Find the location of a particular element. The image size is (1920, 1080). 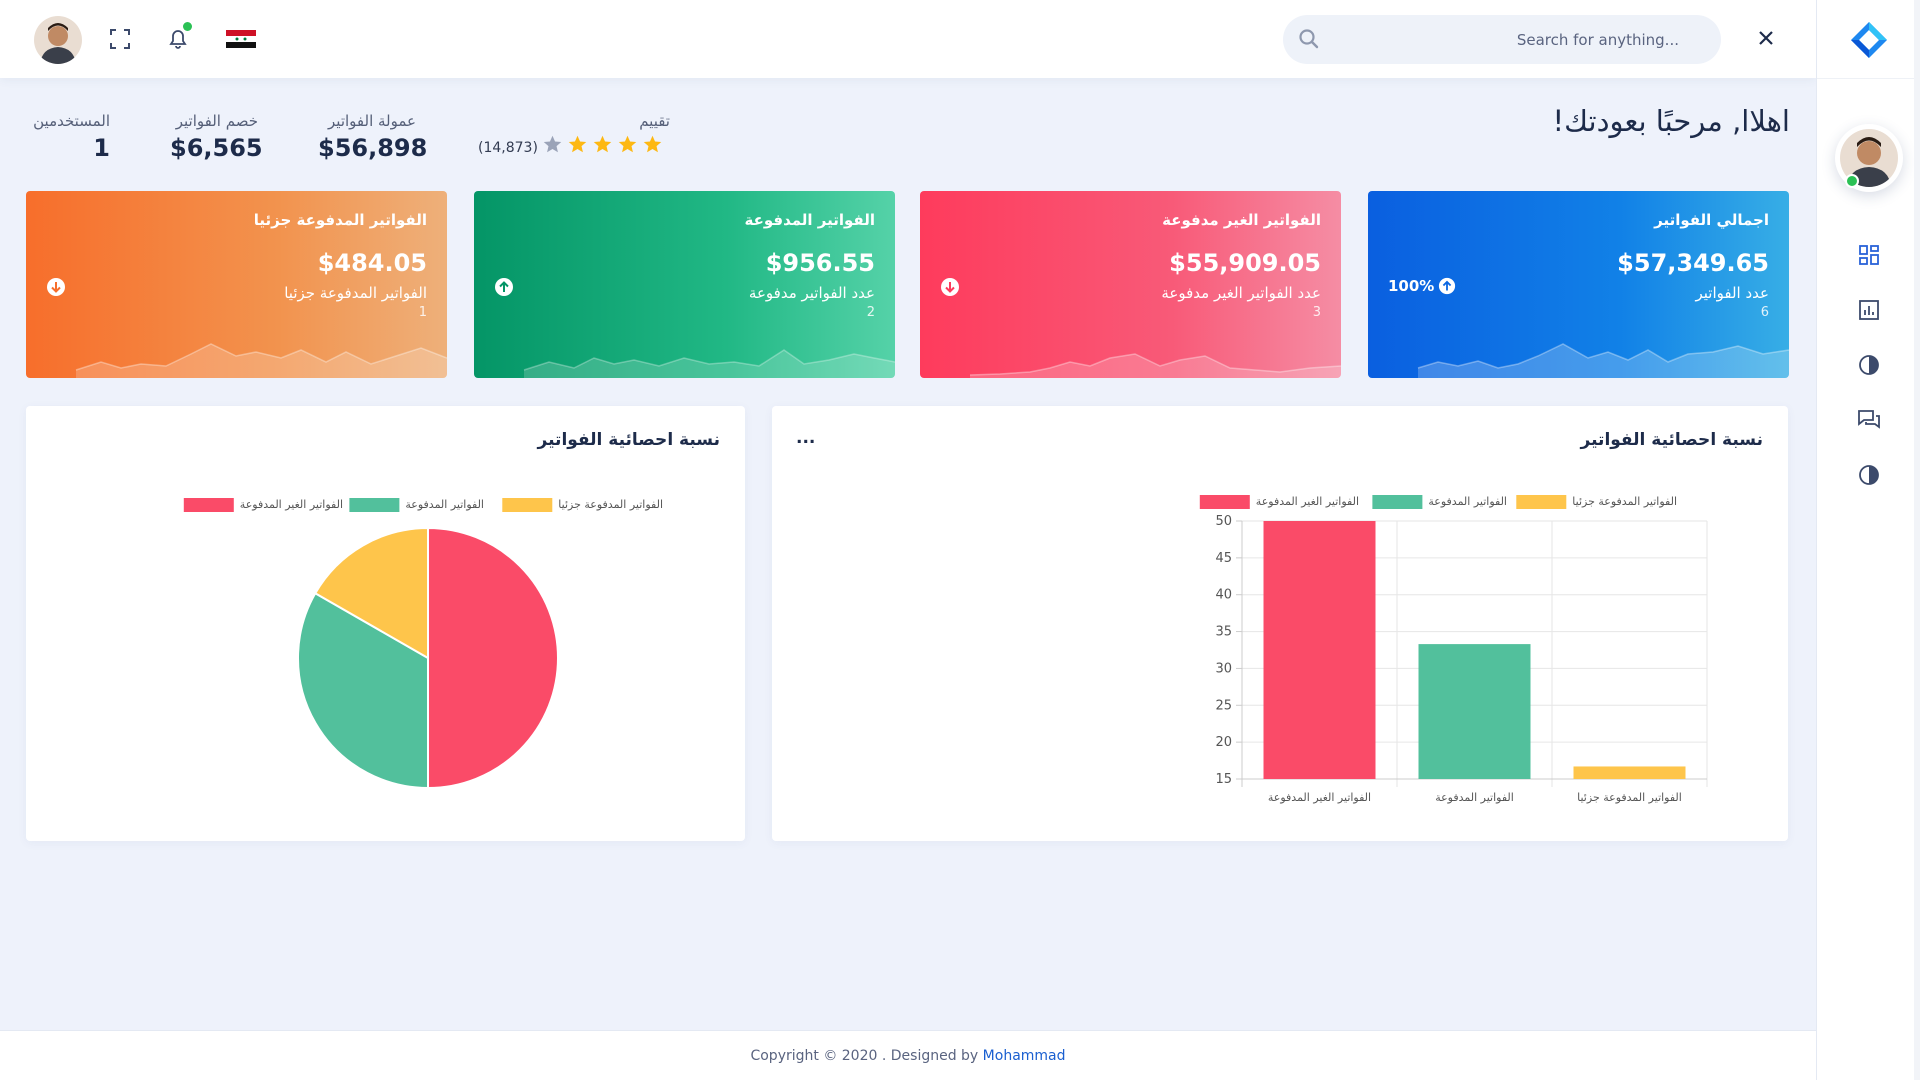

dashboard-icon is located at coordinates (1869, 255).